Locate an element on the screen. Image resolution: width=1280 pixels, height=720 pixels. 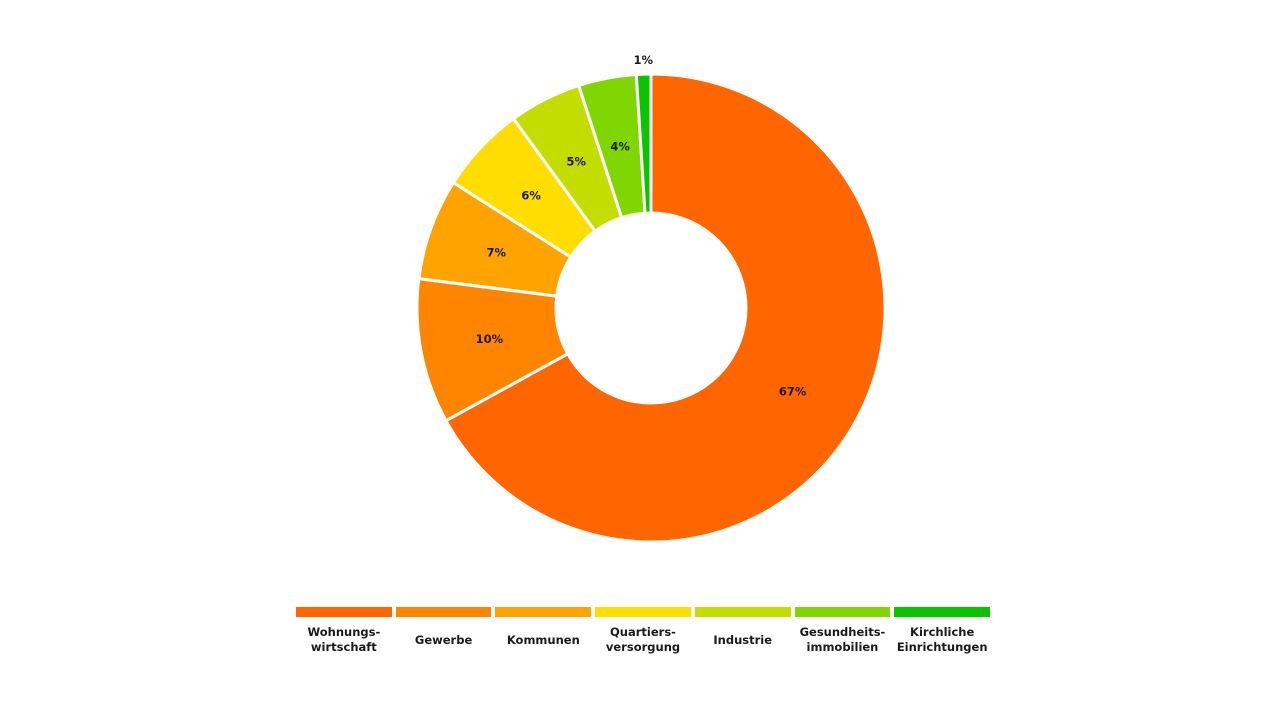
legend-label: Quartiers- versorgung is located at coordinates (643, 639).